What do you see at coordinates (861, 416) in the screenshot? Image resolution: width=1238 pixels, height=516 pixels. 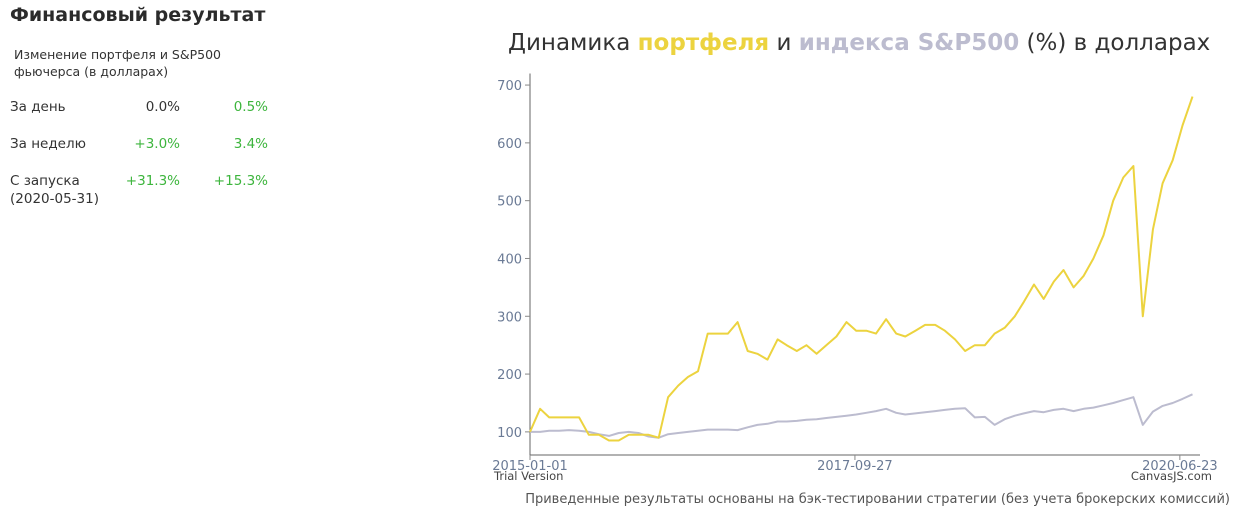 I see `series-line` at bounding box center [861, 416].